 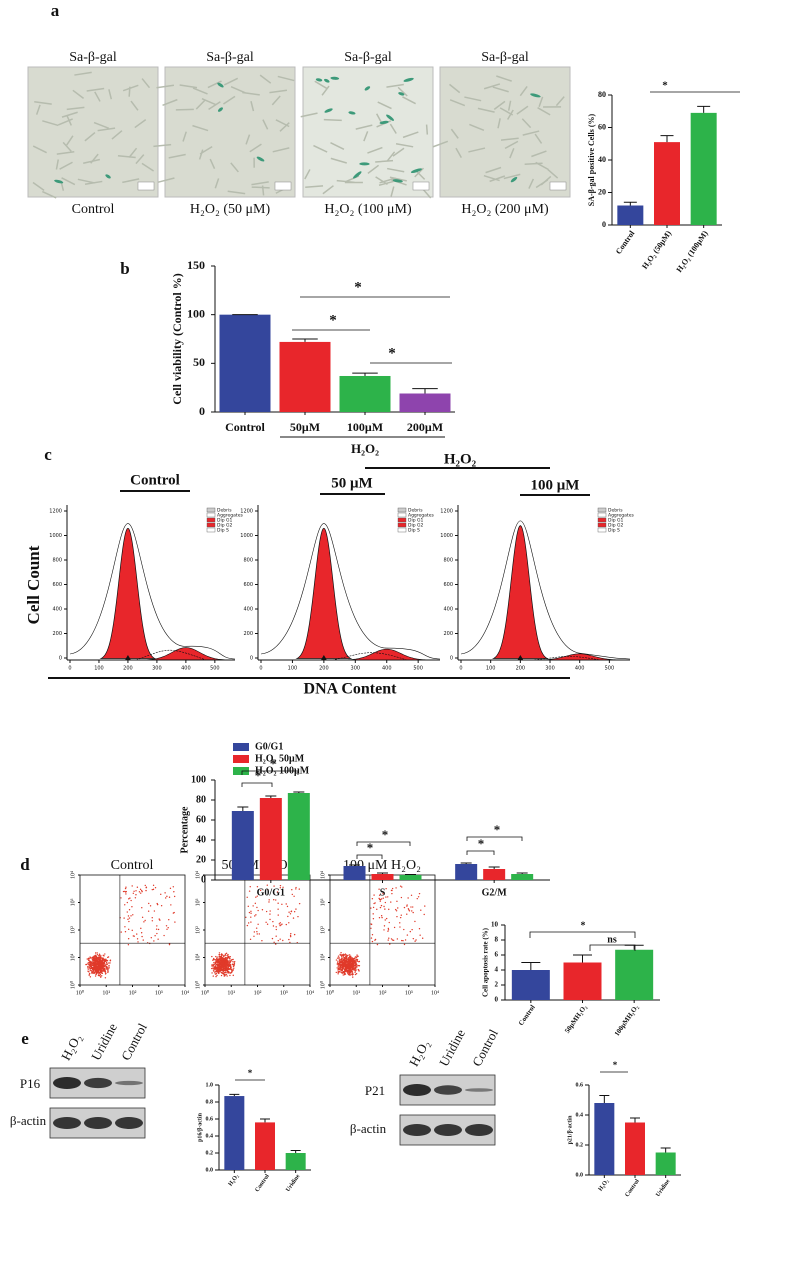 What do you see at coordinates (356, 993) in the screenshot?
I see `x-tick-label: 10¹` at bounding box center [356, 993].